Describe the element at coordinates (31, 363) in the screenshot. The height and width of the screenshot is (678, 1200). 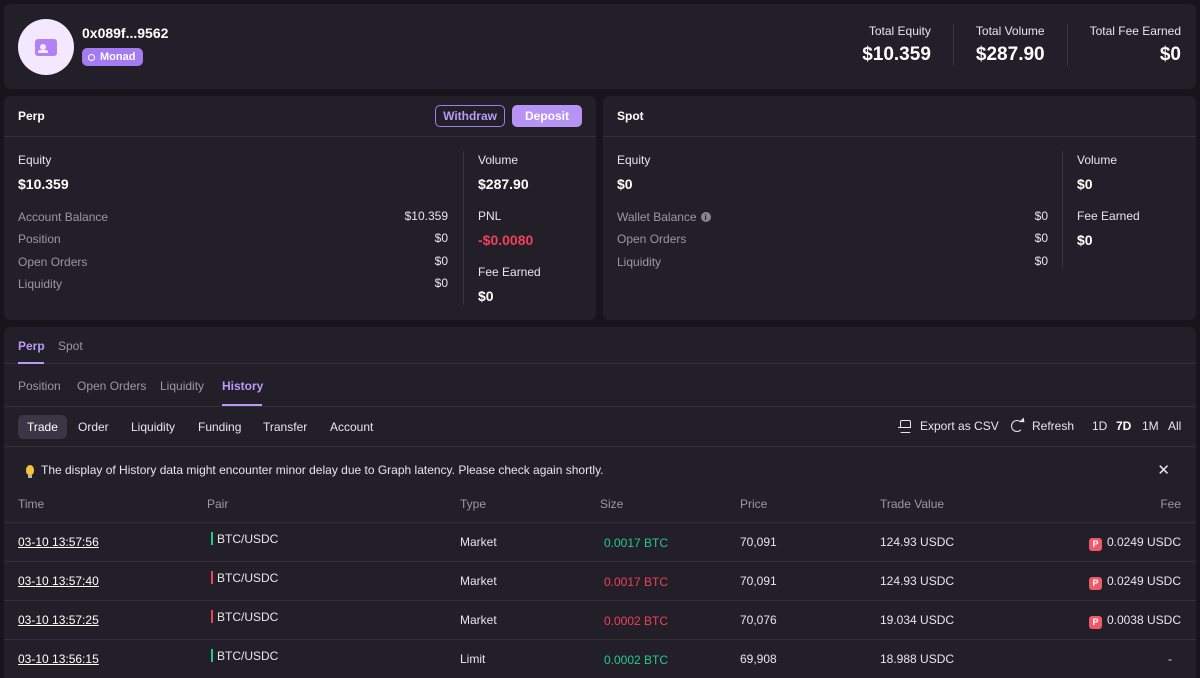
I see `active-tab-underline` at that location.